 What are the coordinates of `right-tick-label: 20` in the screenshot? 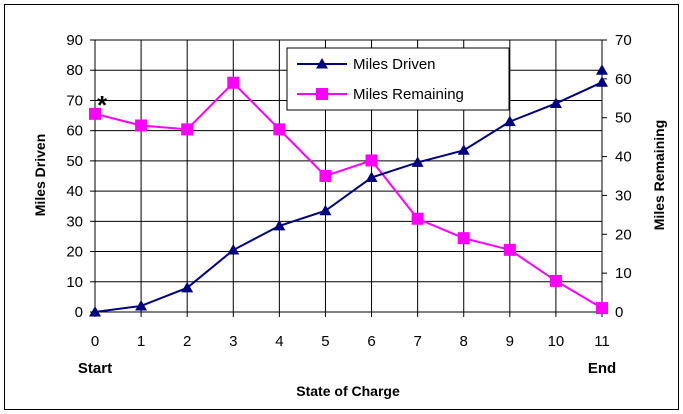 It's located at (623, 234).